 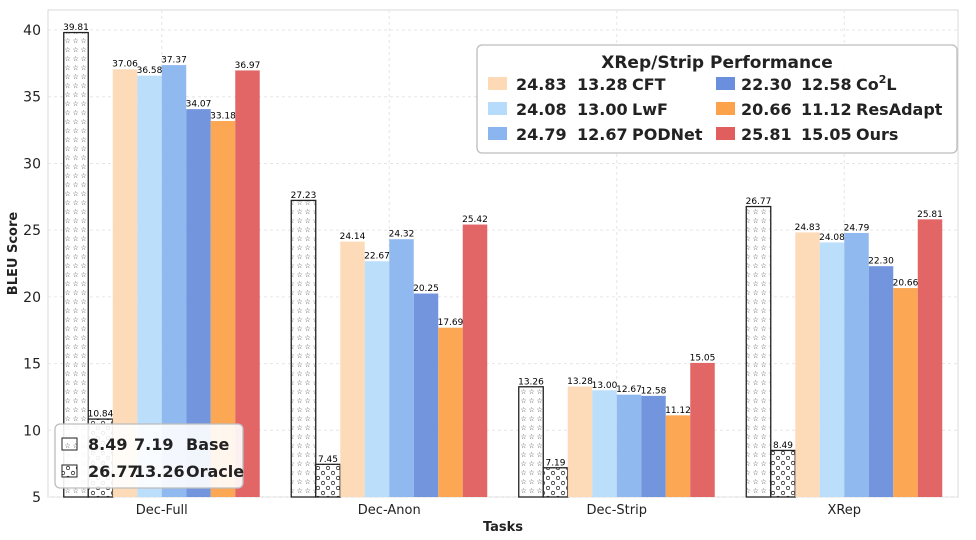 I want to click on legend-method-name-suffix: L, so click(x=891, y=84).